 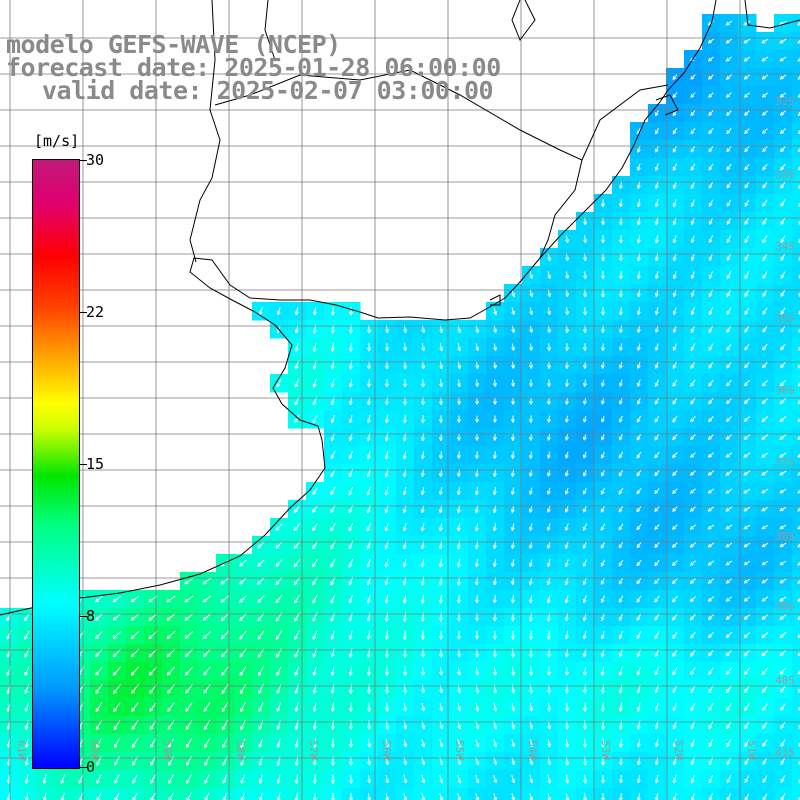 What do you see at coordinates (91, 767) in the screenshot?
I see `colorbar-tick-label: 0` at bounding box center [91, 767].